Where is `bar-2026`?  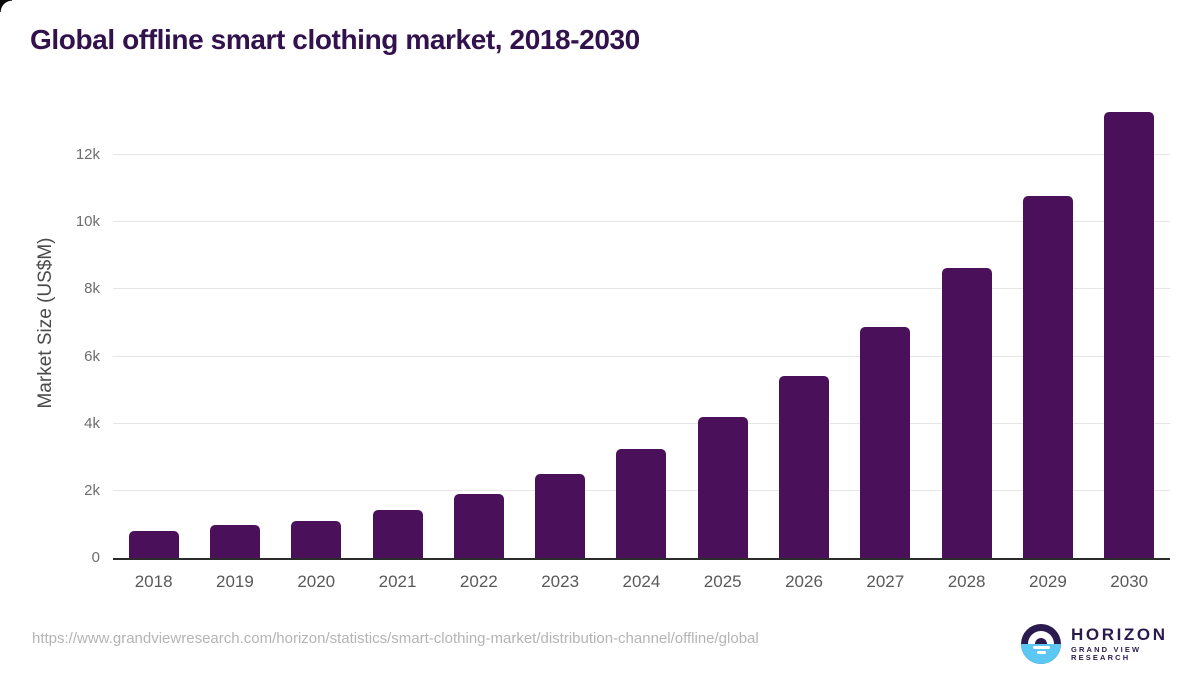
bar-2026 is located at coordinates (804, 467).